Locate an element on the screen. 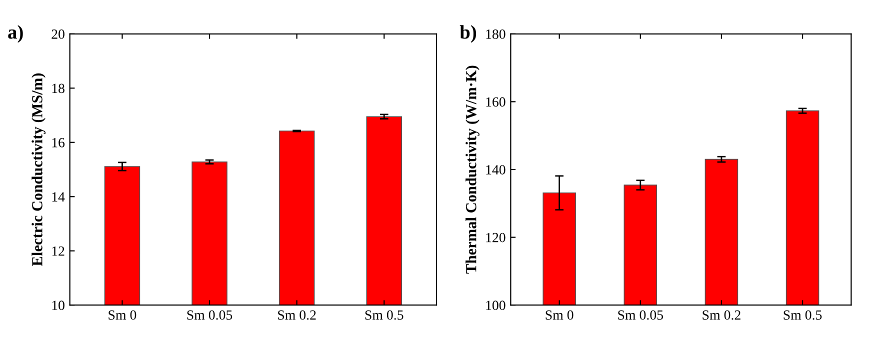  y-tick-label: 20 is located at coordinates (58, 34).